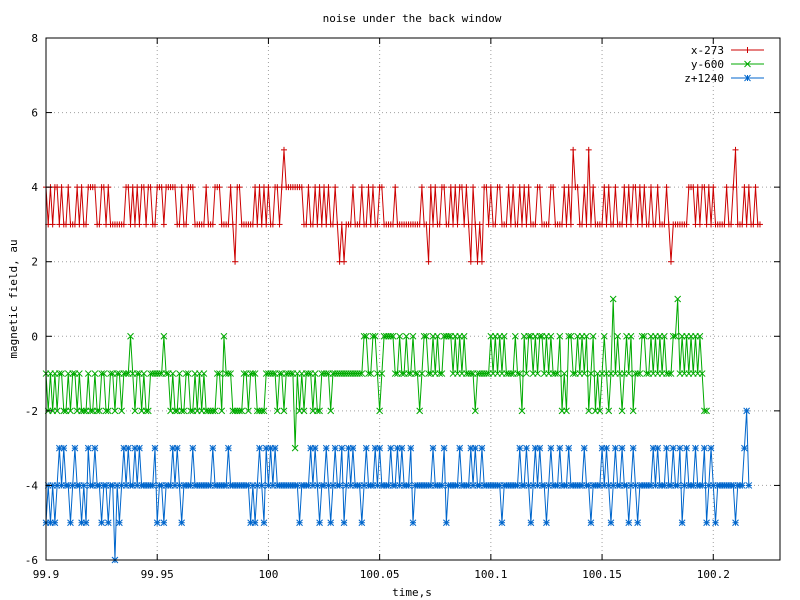 The width and height of the screenshot is (800, 600). What do you see at coordinates (34, 38) in the screenshot?
I see `y-tick-label: 8` at bounding box center [34, 38].